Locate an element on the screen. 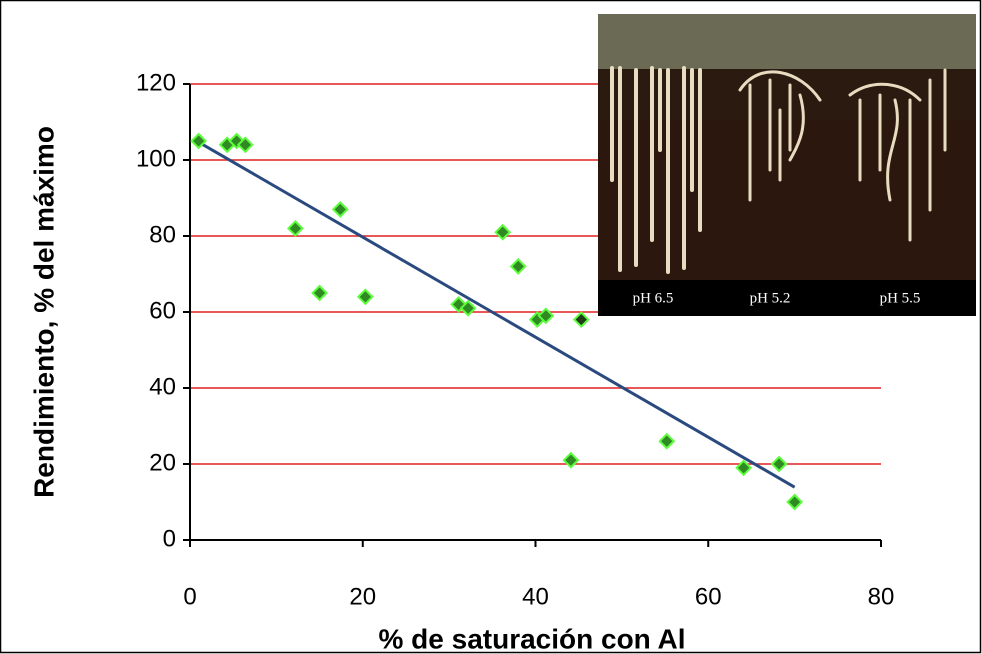 The width and height of the screenshot is (982, 654). y-tick-label: 120 is located at coordinates (156, 82).